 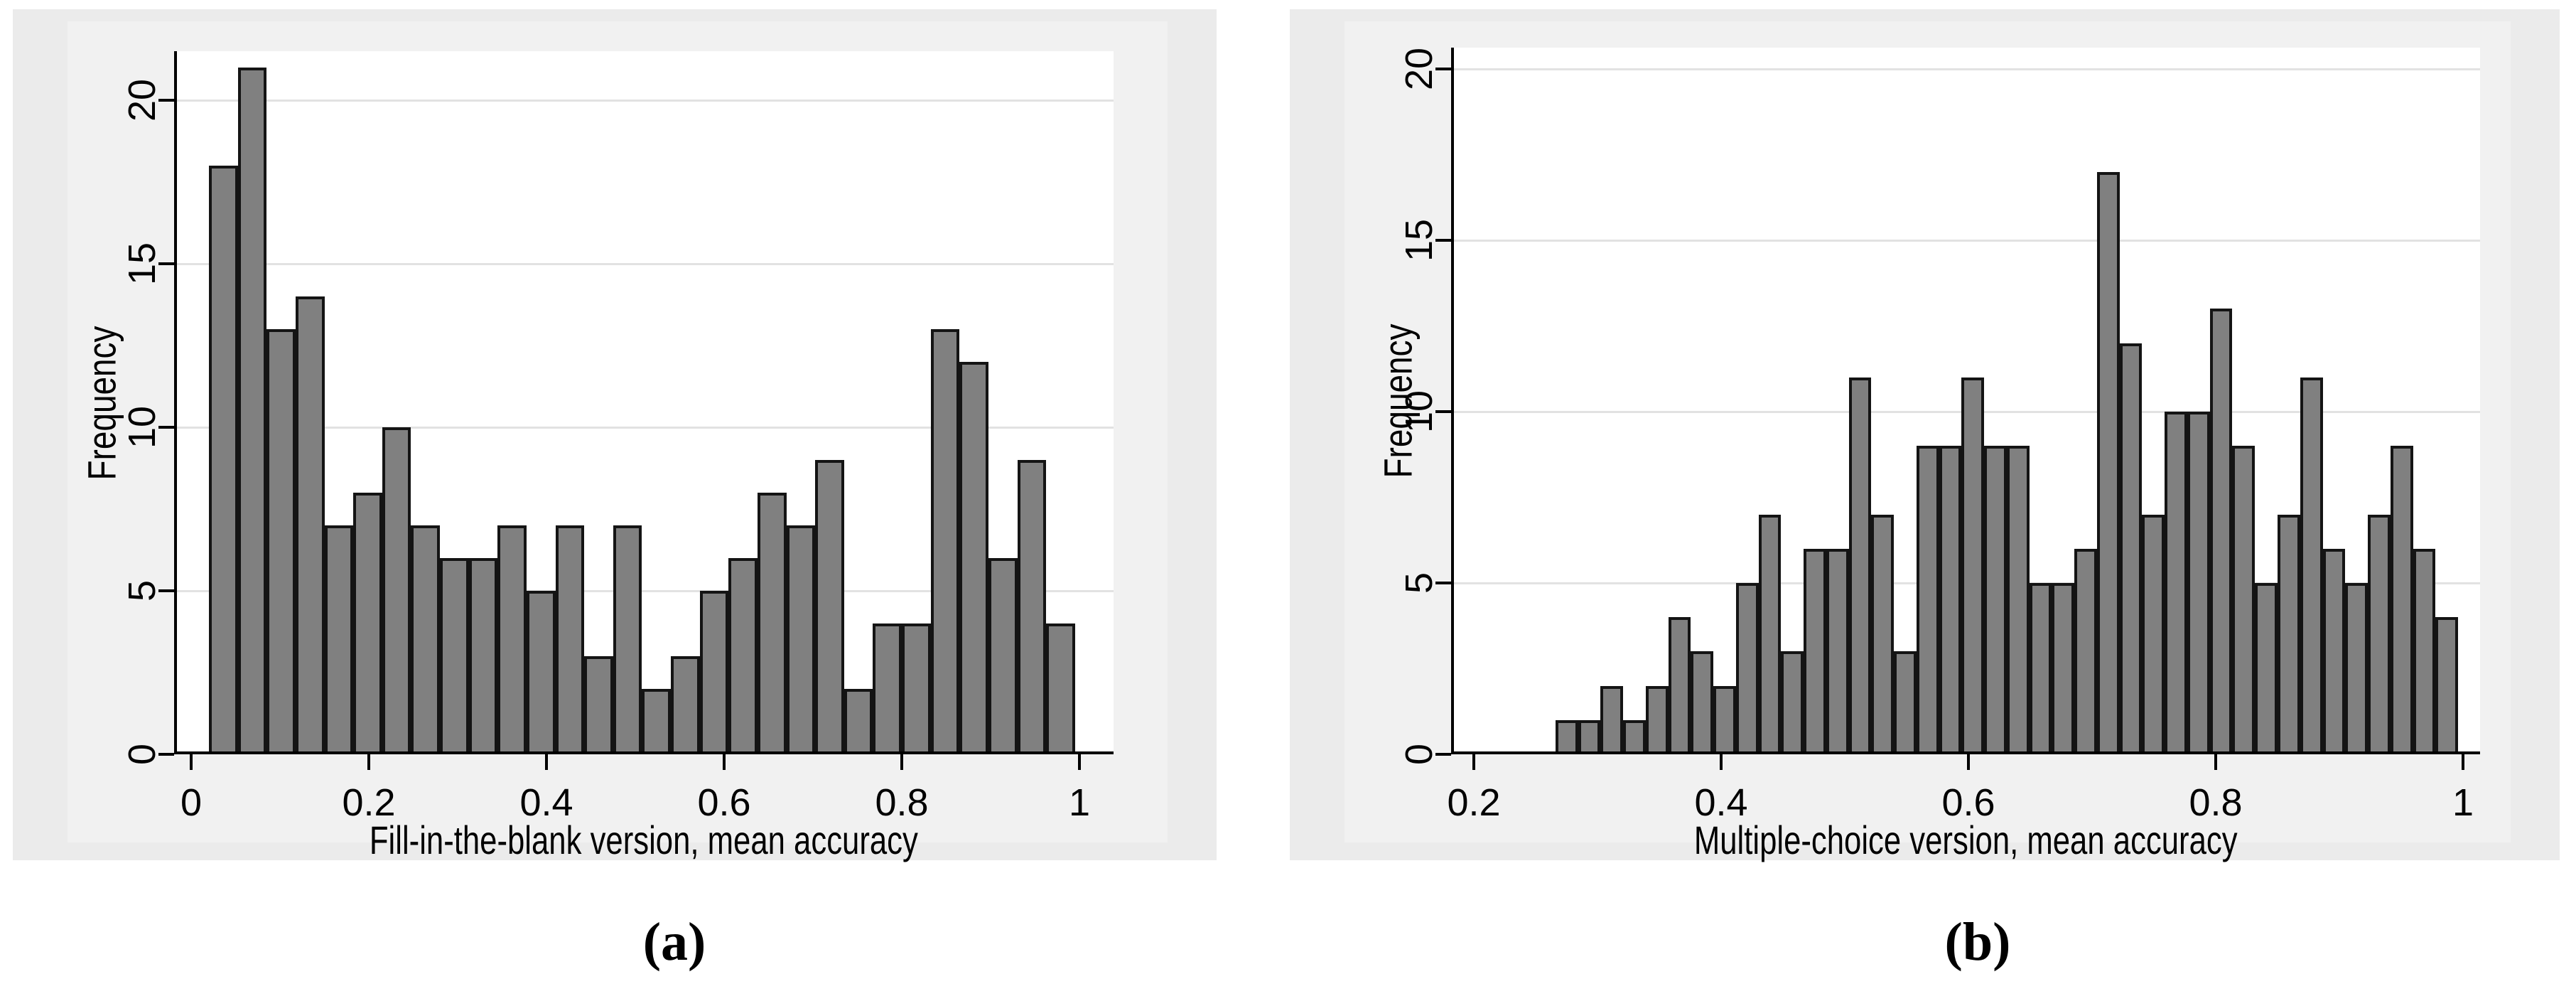 What do you see at coordinates (1419, 755) in the screenshot?
I see `y-tick-label: 0` at bounding box center [1419, 755].